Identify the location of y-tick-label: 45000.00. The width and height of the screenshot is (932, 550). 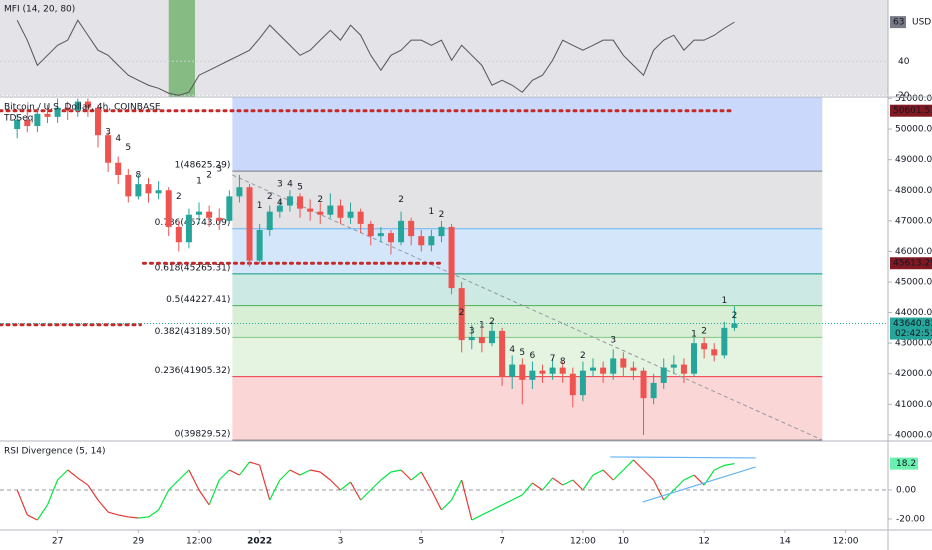
(913, 282).